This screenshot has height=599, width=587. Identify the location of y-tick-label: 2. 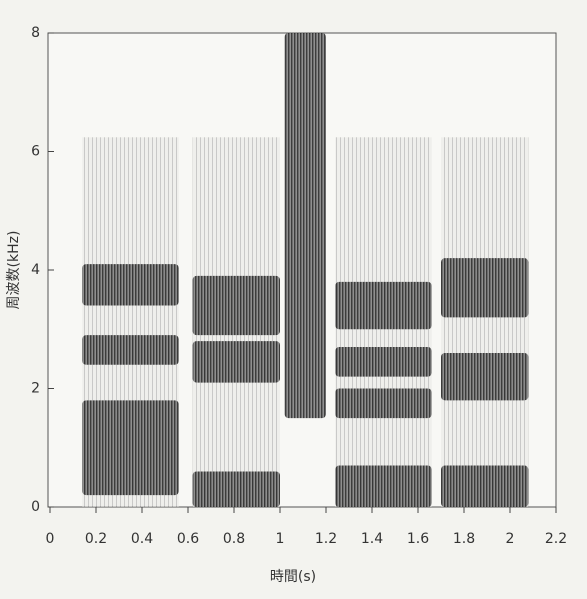
(35, 389).